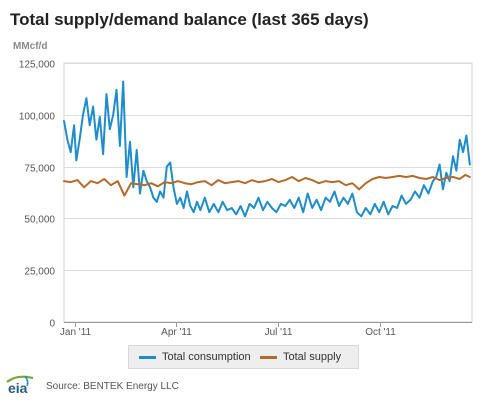 The width and height of the screenshot is (480, 400). I want to click on legend-item-total-consumption: Total consumption, so click(195, 357).